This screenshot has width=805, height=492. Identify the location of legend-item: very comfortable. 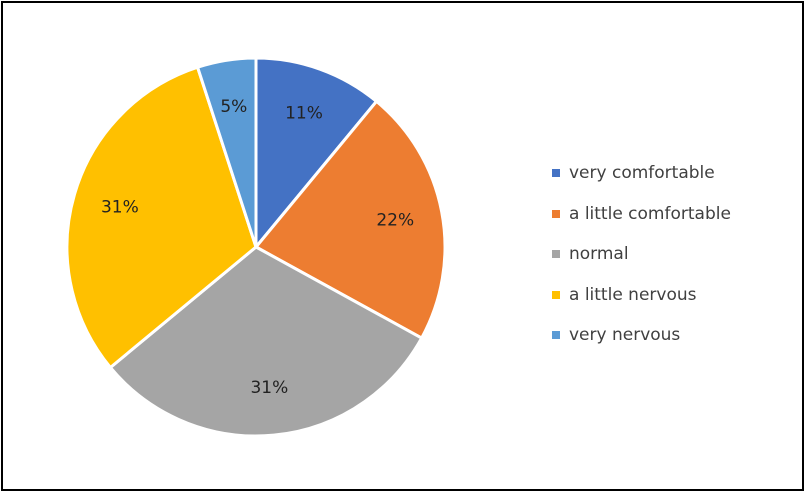
(641, 173).